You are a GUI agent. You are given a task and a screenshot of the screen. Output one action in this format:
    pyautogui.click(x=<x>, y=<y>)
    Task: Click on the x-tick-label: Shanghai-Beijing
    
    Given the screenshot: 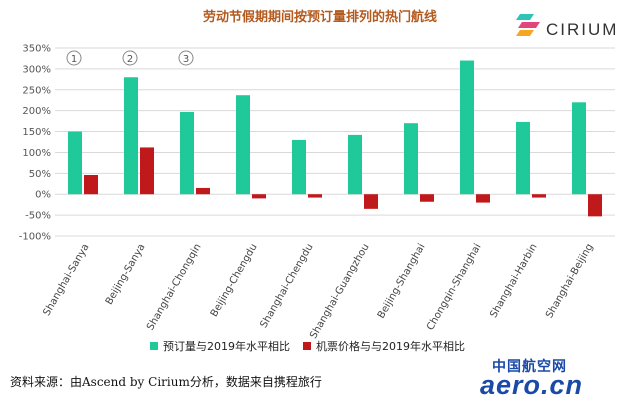 What is the action you would take?
    pyautogui.click(x=570, y=281)
    